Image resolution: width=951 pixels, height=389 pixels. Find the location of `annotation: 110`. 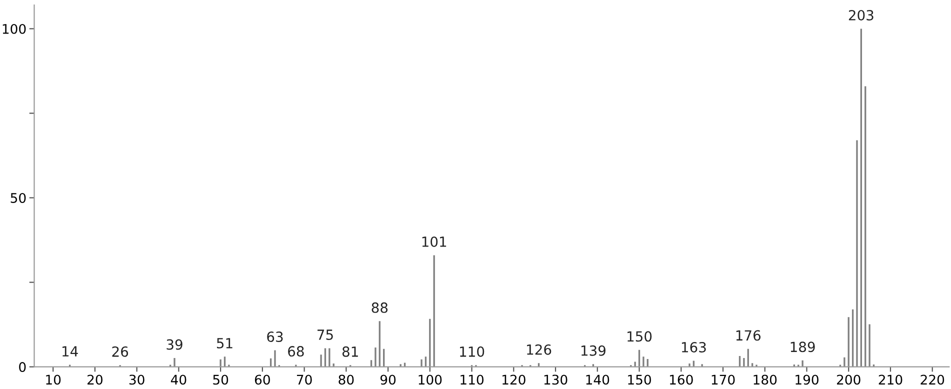

annotation: 110 is located at coordinates (472, 351).